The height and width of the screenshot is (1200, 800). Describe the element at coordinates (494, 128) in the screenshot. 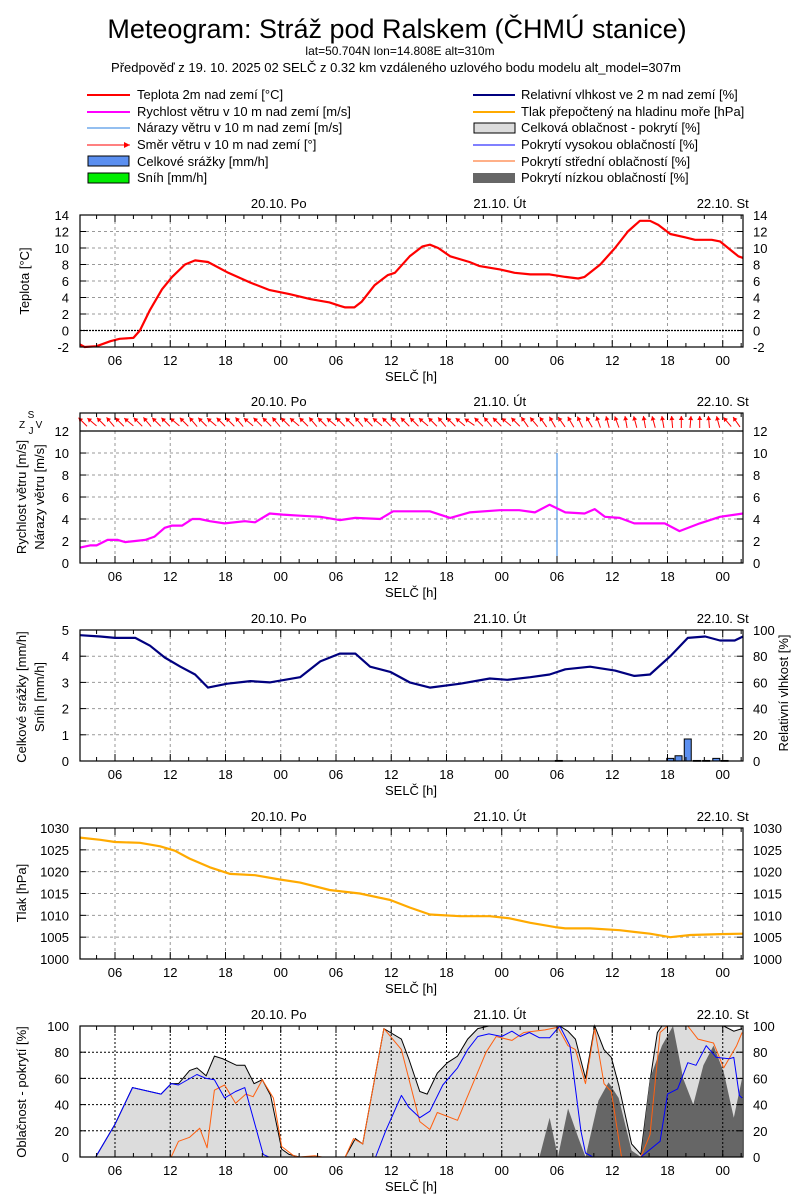

I see `legend-total-cloud-box-icon` at that location.